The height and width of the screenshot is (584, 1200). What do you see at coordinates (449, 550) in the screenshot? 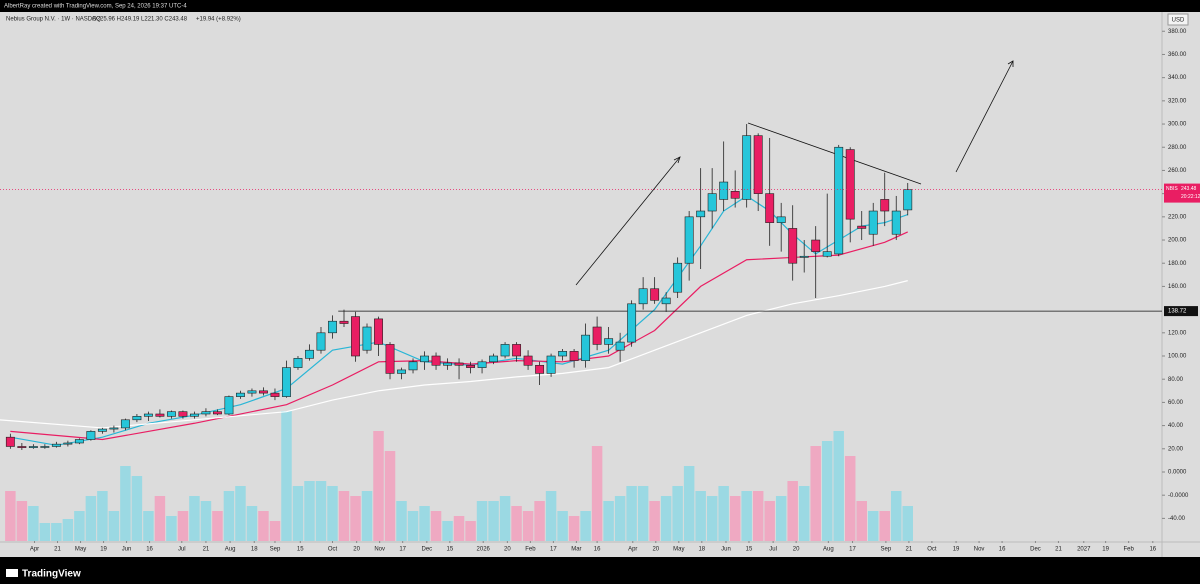
I see `x-tick-label: 15` at bounding box center [449, 550].